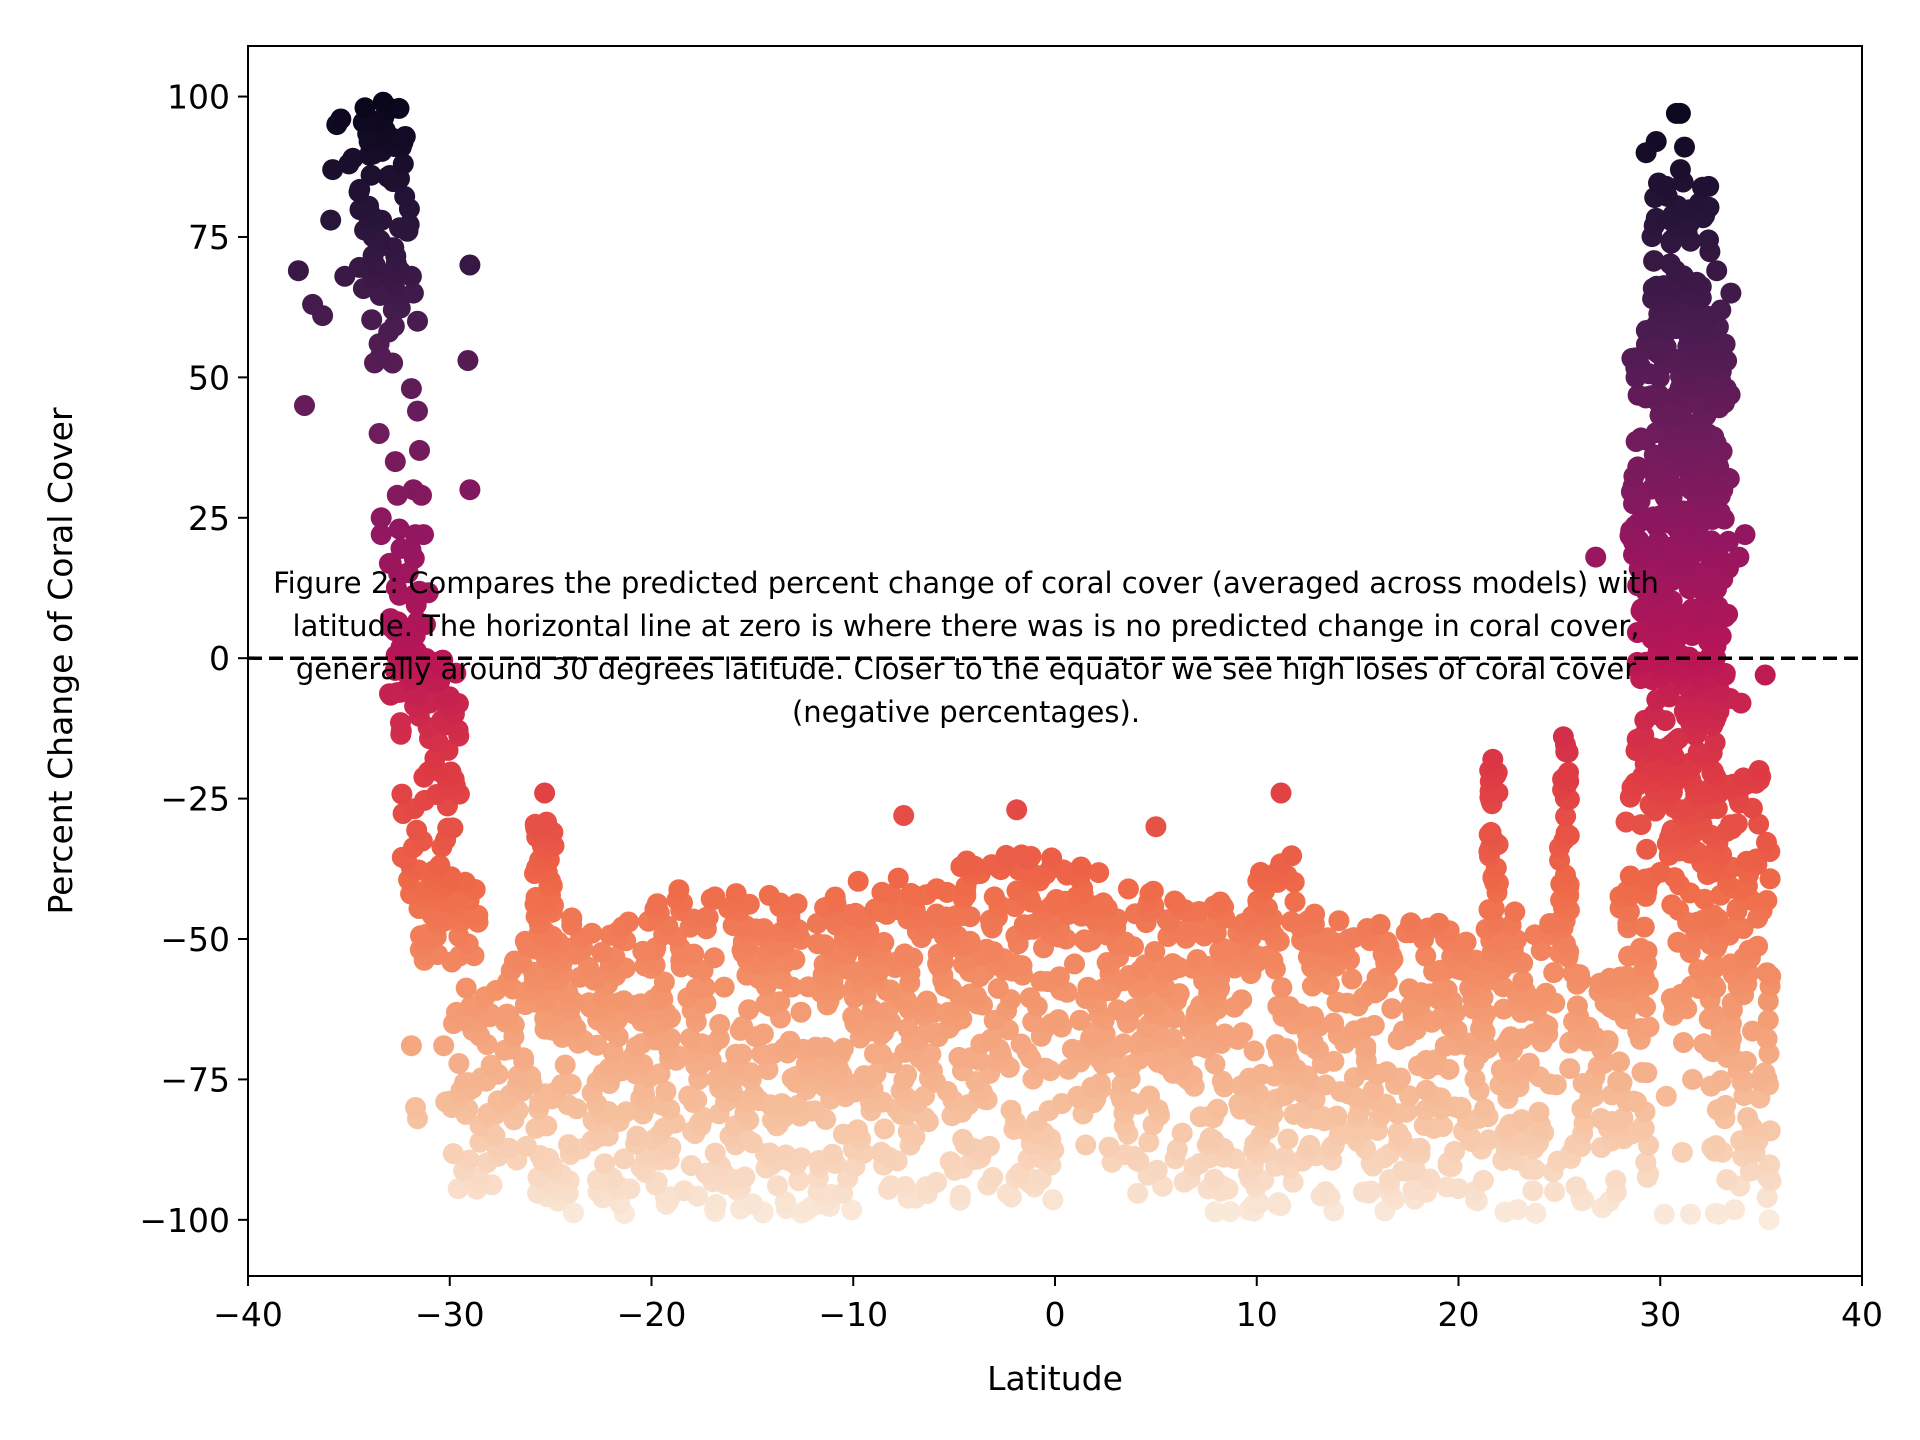 The image size is (1920, 1440). I want to click on caption-line: (negative percentages)., so click(966, 712).